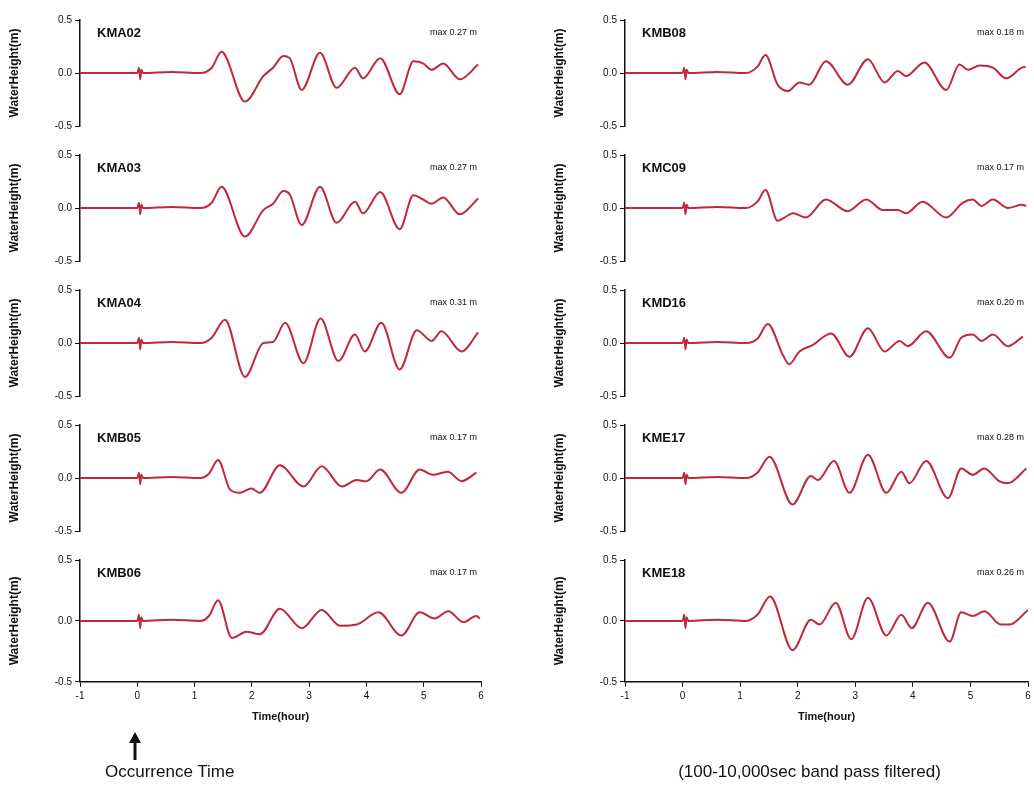 Image resolution: width=1034 pixels, height=788 pixels. What do you see at coordinates (119, 32) in the screenshot?
I see `chart-title: KMA02` at bounding box center [119, 32].